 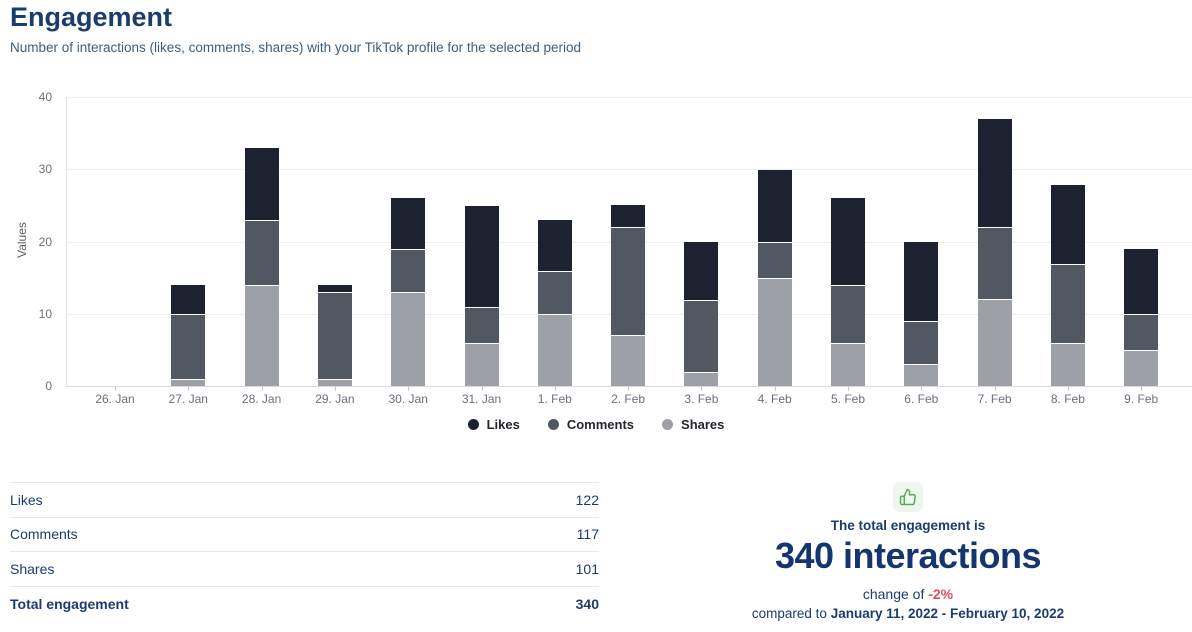 I want to click on y-axis-line, so click(x=66, y=241).